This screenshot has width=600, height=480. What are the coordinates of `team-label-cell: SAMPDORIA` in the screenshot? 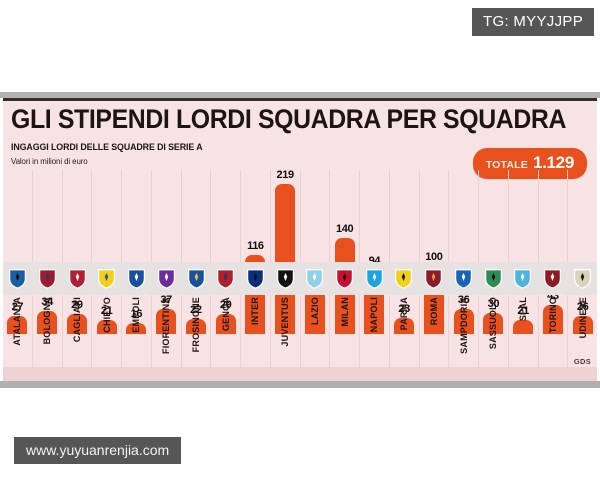 It's located at (464, 331).